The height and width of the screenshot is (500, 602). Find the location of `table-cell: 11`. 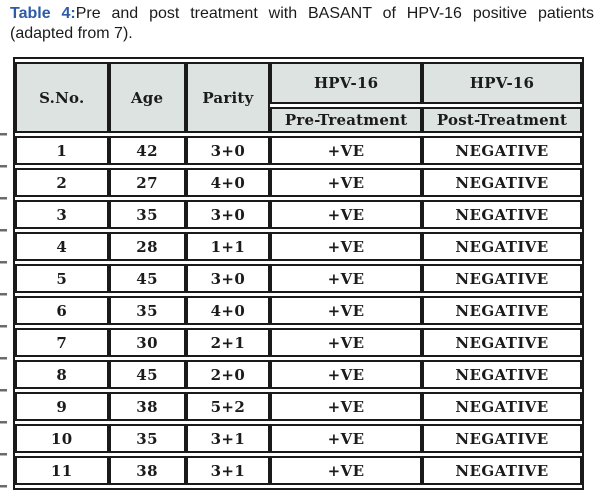

table-cell: 11 is located at coordinates (62, 470).